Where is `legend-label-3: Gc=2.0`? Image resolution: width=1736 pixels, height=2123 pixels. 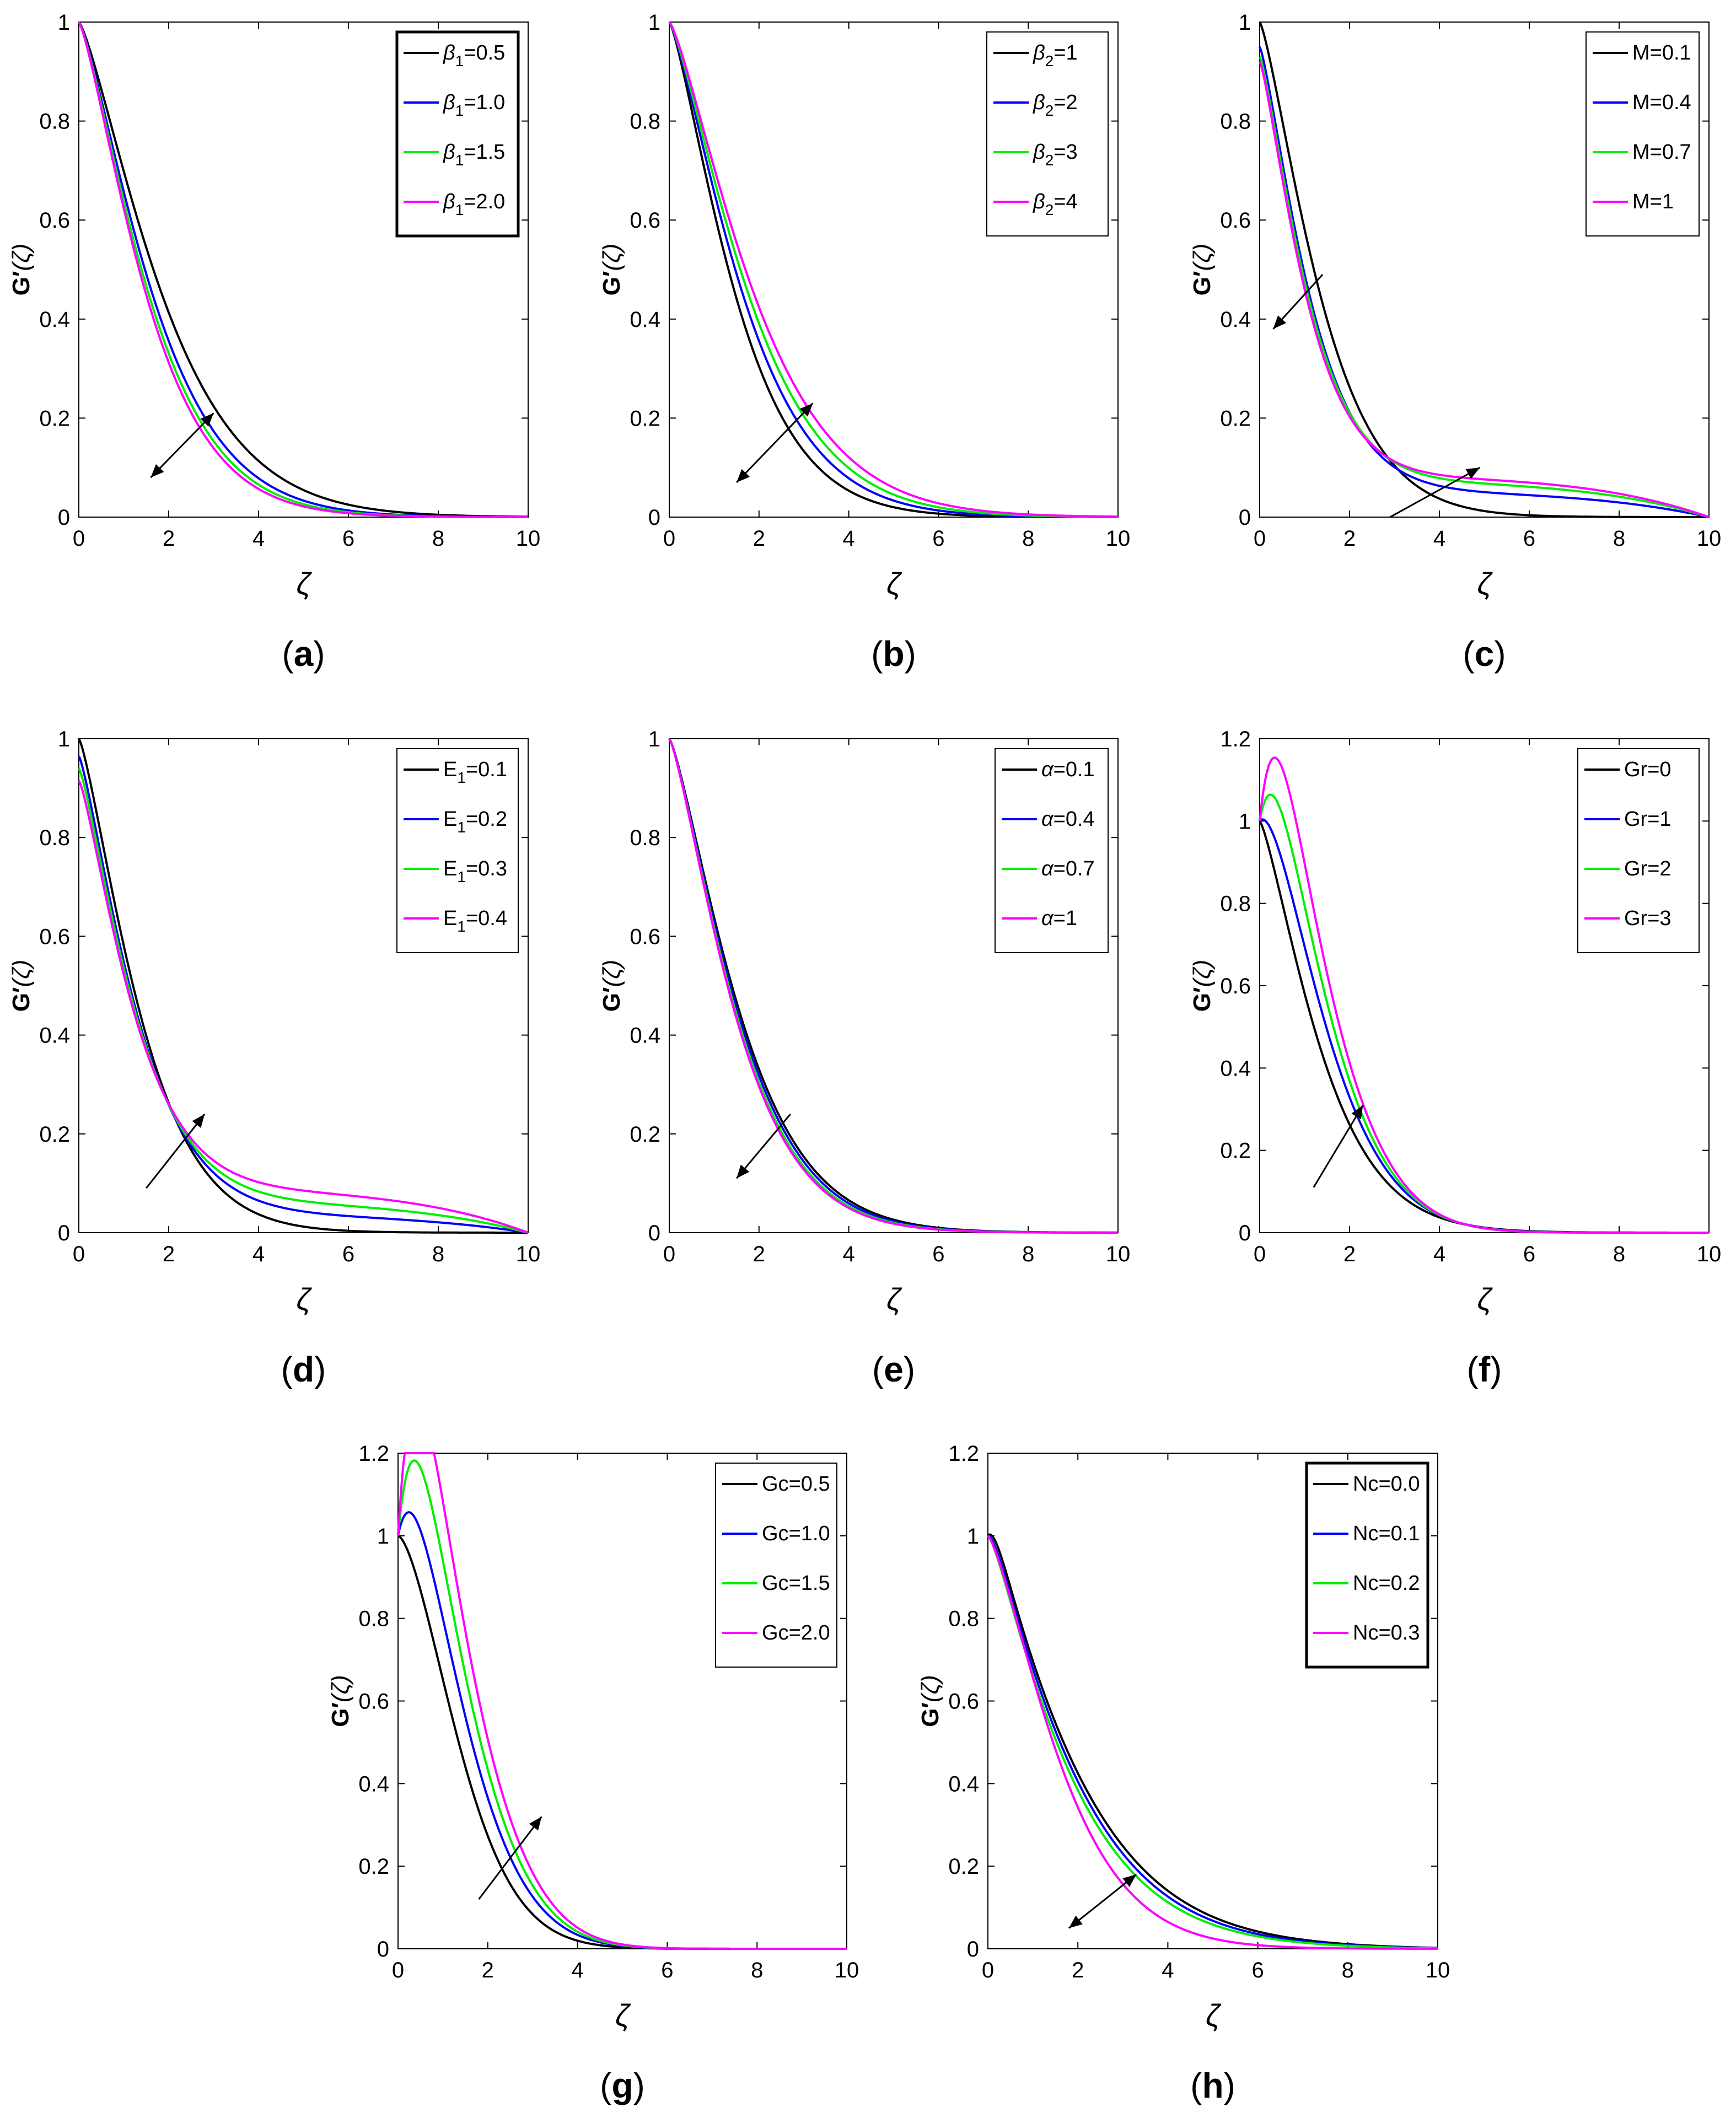
legend-label-3: Gc=2.0 is located at coordinates (796, 1632).